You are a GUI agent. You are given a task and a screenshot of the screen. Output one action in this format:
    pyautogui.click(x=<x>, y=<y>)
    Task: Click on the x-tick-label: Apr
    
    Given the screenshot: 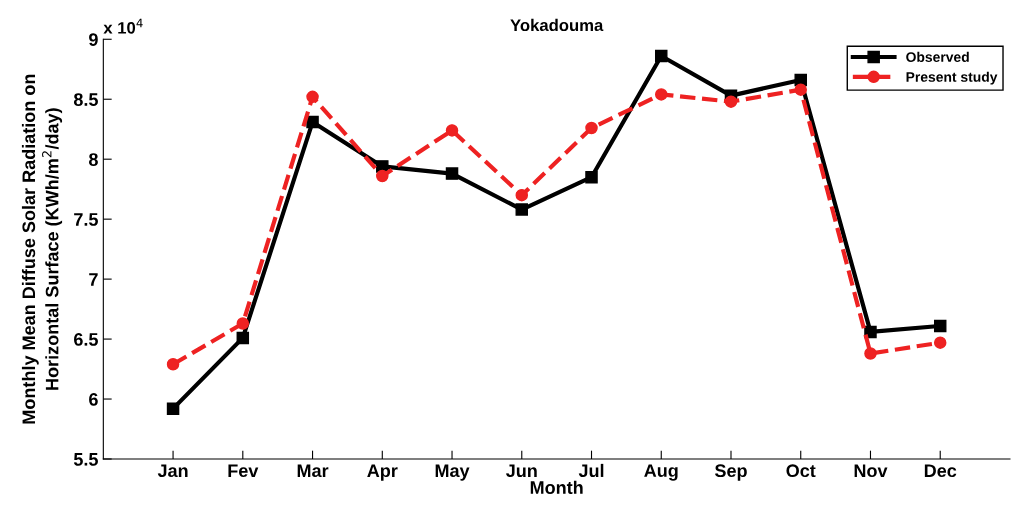 What is the action you would take?
    pyautogui.click(x=382, y=472)
    